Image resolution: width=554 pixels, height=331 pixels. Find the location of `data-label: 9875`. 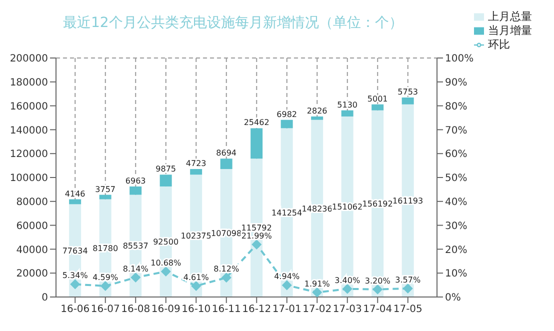

data-label: 9875 is located at coordinates (166, 169).